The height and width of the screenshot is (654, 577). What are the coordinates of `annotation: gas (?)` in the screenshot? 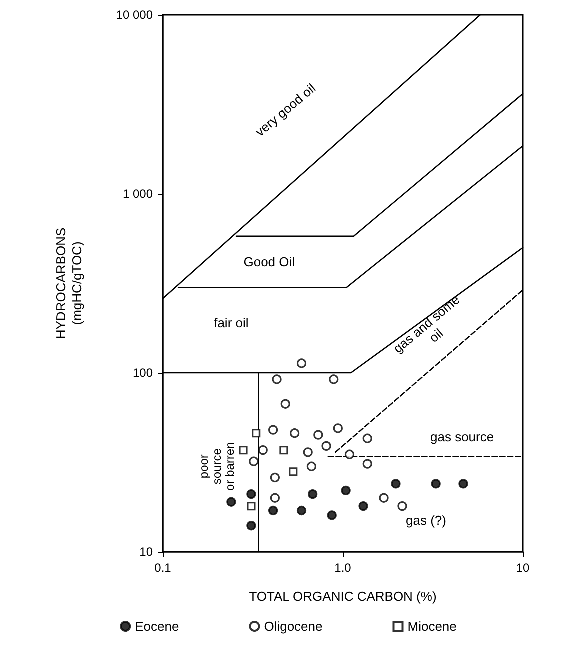 It's located at (426, 520).